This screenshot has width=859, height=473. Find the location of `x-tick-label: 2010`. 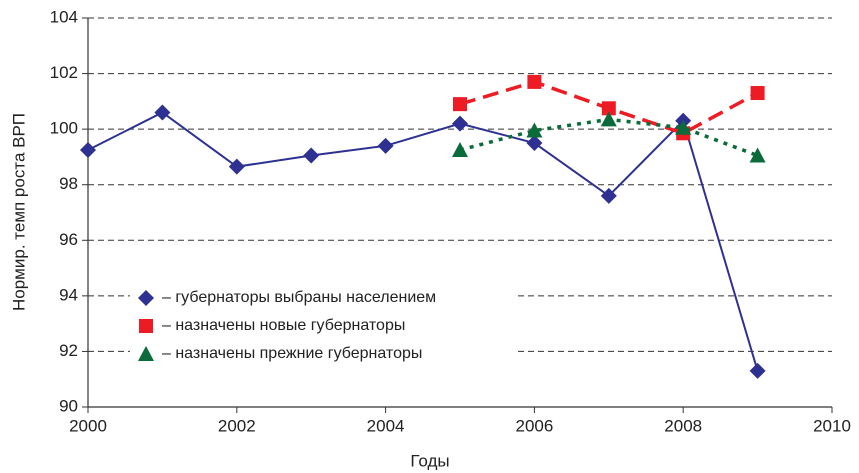

x-tick-label: 2010 is located at coordinates (832, 425).